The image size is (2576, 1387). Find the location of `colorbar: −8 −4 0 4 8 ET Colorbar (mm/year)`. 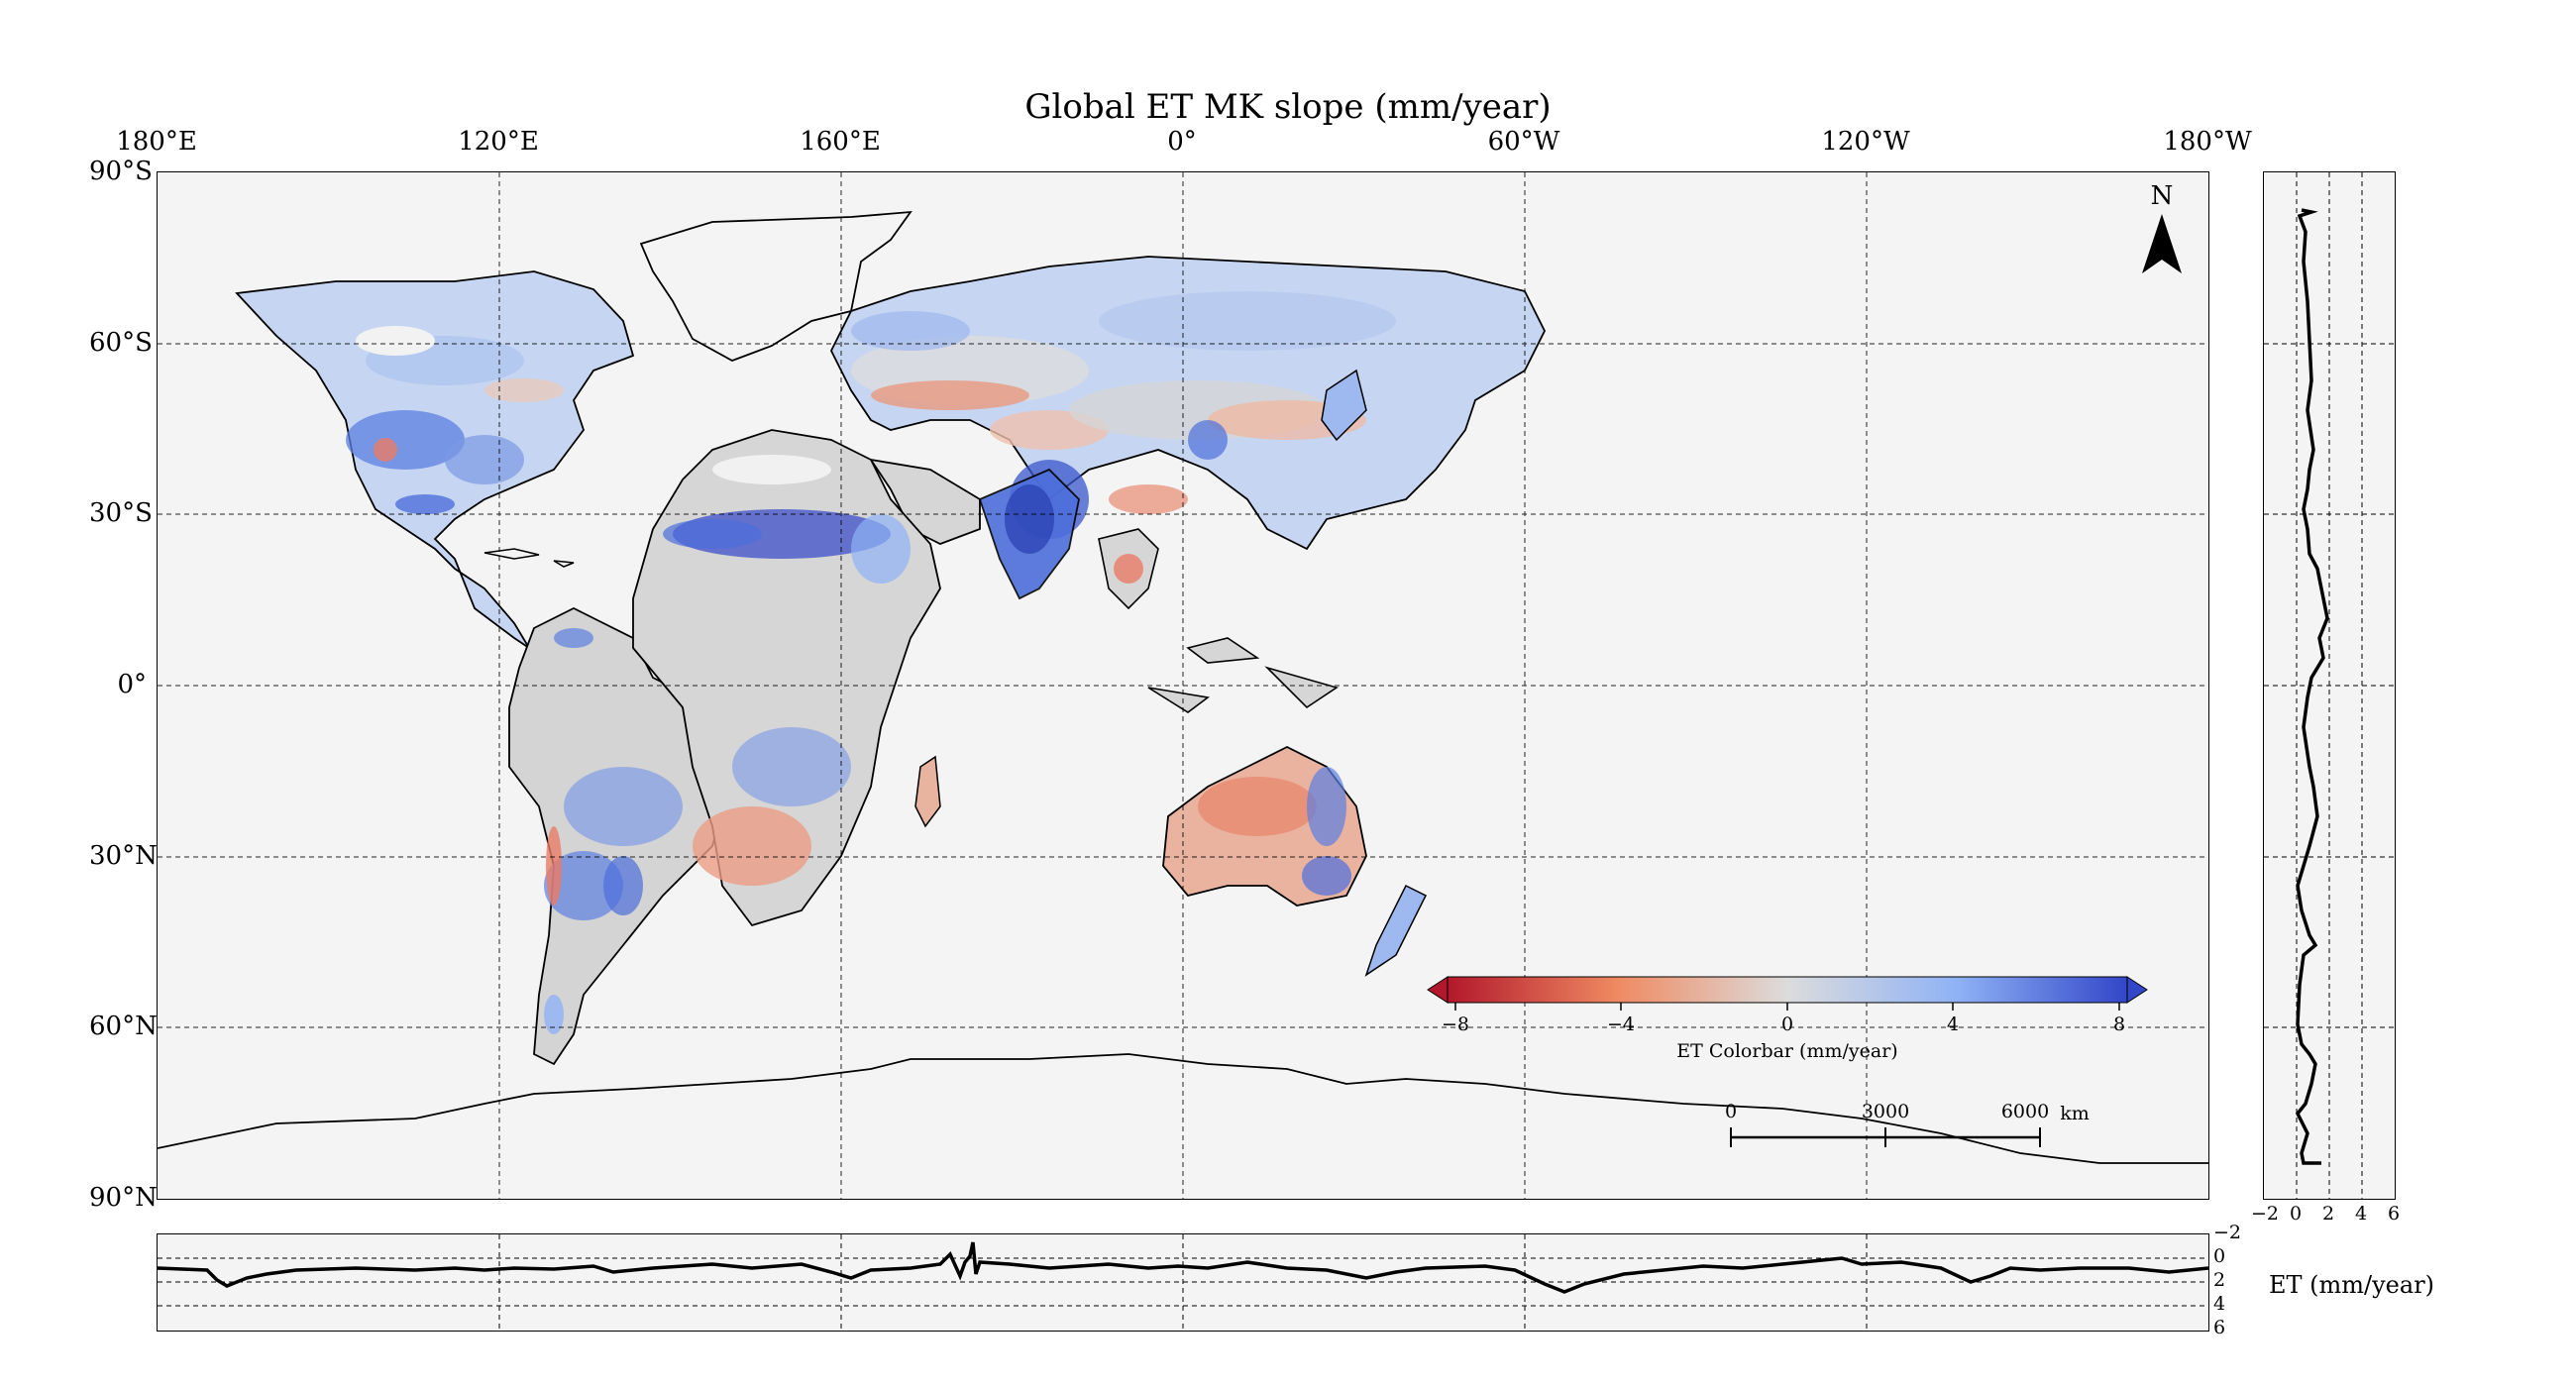

colorbar: −8 −4 0 4 8 ET Colorbar (mm/year) is located at coordinates (1787, 1019).